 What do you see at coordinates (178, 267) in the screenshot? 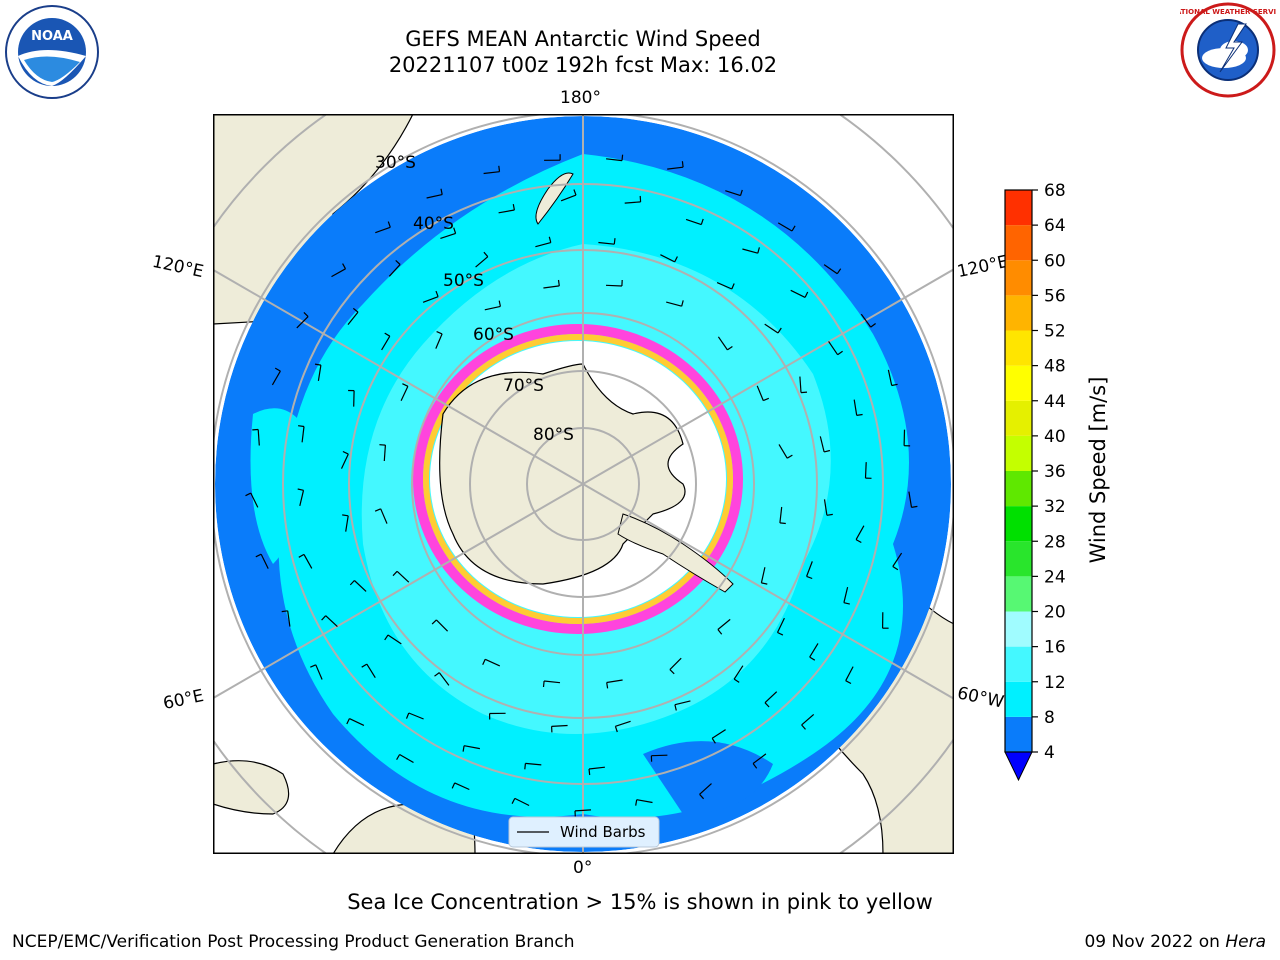
I see `lon-label-120e: 120°E` at bounding box center [178, 267].